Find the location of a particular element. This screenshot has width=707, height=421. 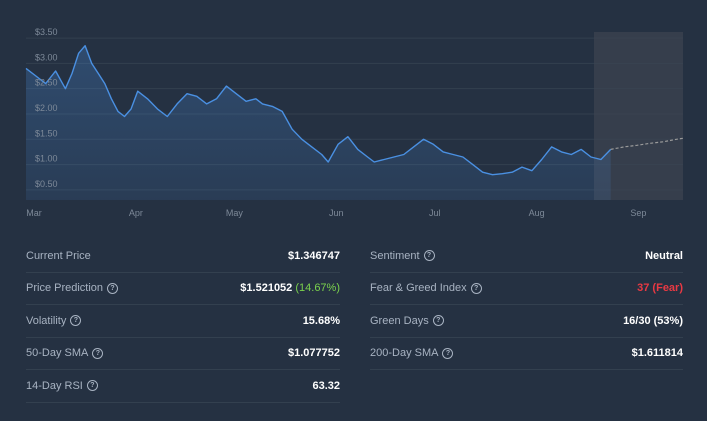

stat-label: 200-Day SMA is located at coordinates (404, 353).